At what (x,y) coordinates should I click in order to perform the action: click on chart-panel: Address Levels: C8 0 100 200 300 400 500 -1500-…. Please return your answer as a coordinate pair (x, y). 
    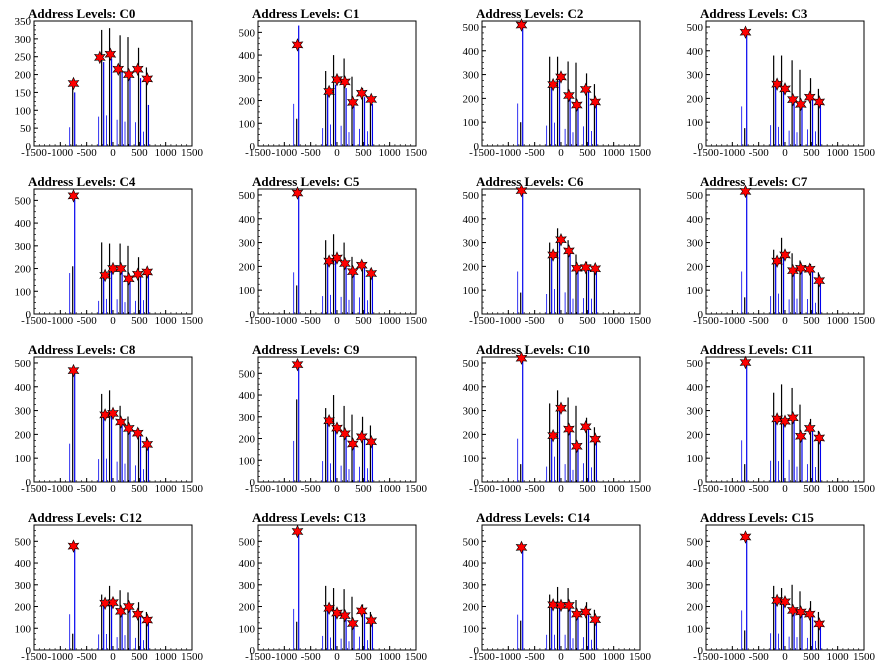
    Looking at the image, I should click on (112, 420).